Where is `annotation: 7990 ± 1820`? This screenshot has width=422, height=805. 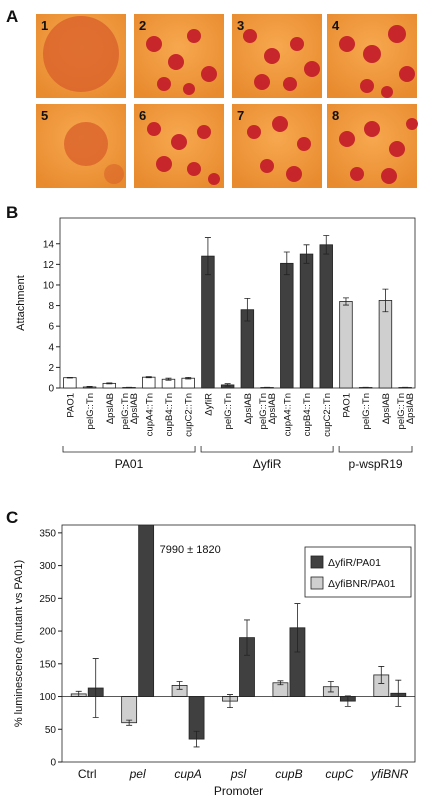
annotation: 7990 ± 1820 is located at coordinates (190, 550).